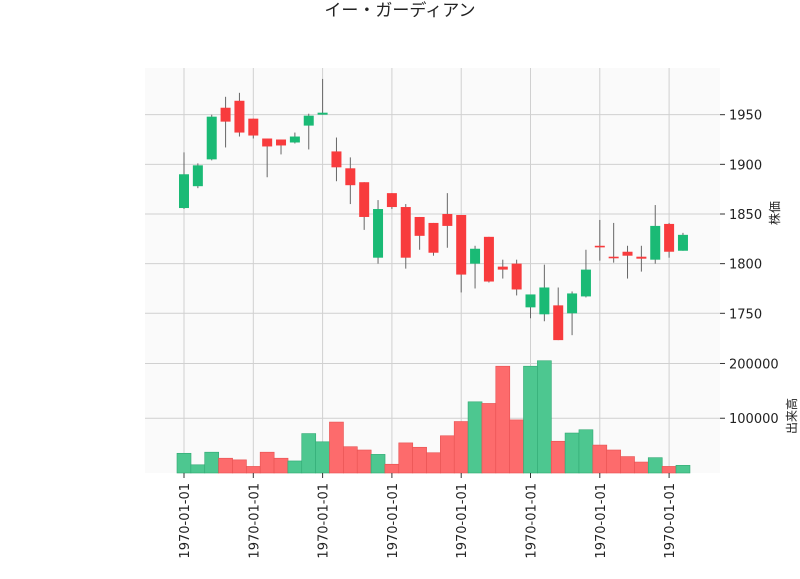 The image size is (800, 579). What do you see at coordinates (754, 364) in the screenshot?
I see `volume-tick-label: 200000` at bounding box center [754, 364].